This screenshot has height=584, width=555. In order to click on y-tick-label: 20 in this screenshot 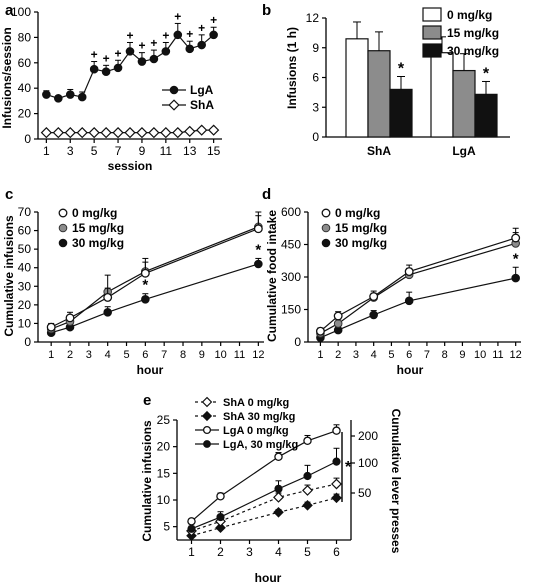, I will do `click(164, 447)`.